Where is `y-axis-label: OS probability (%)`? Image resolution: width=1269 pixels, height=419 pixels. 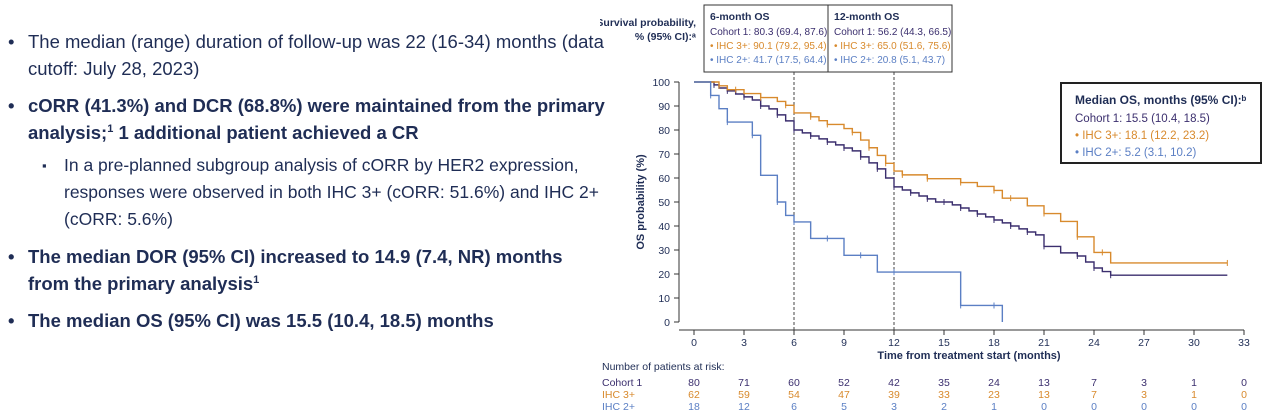 y-axis-label: OS probability (%) is located at coordinates (641, 202).